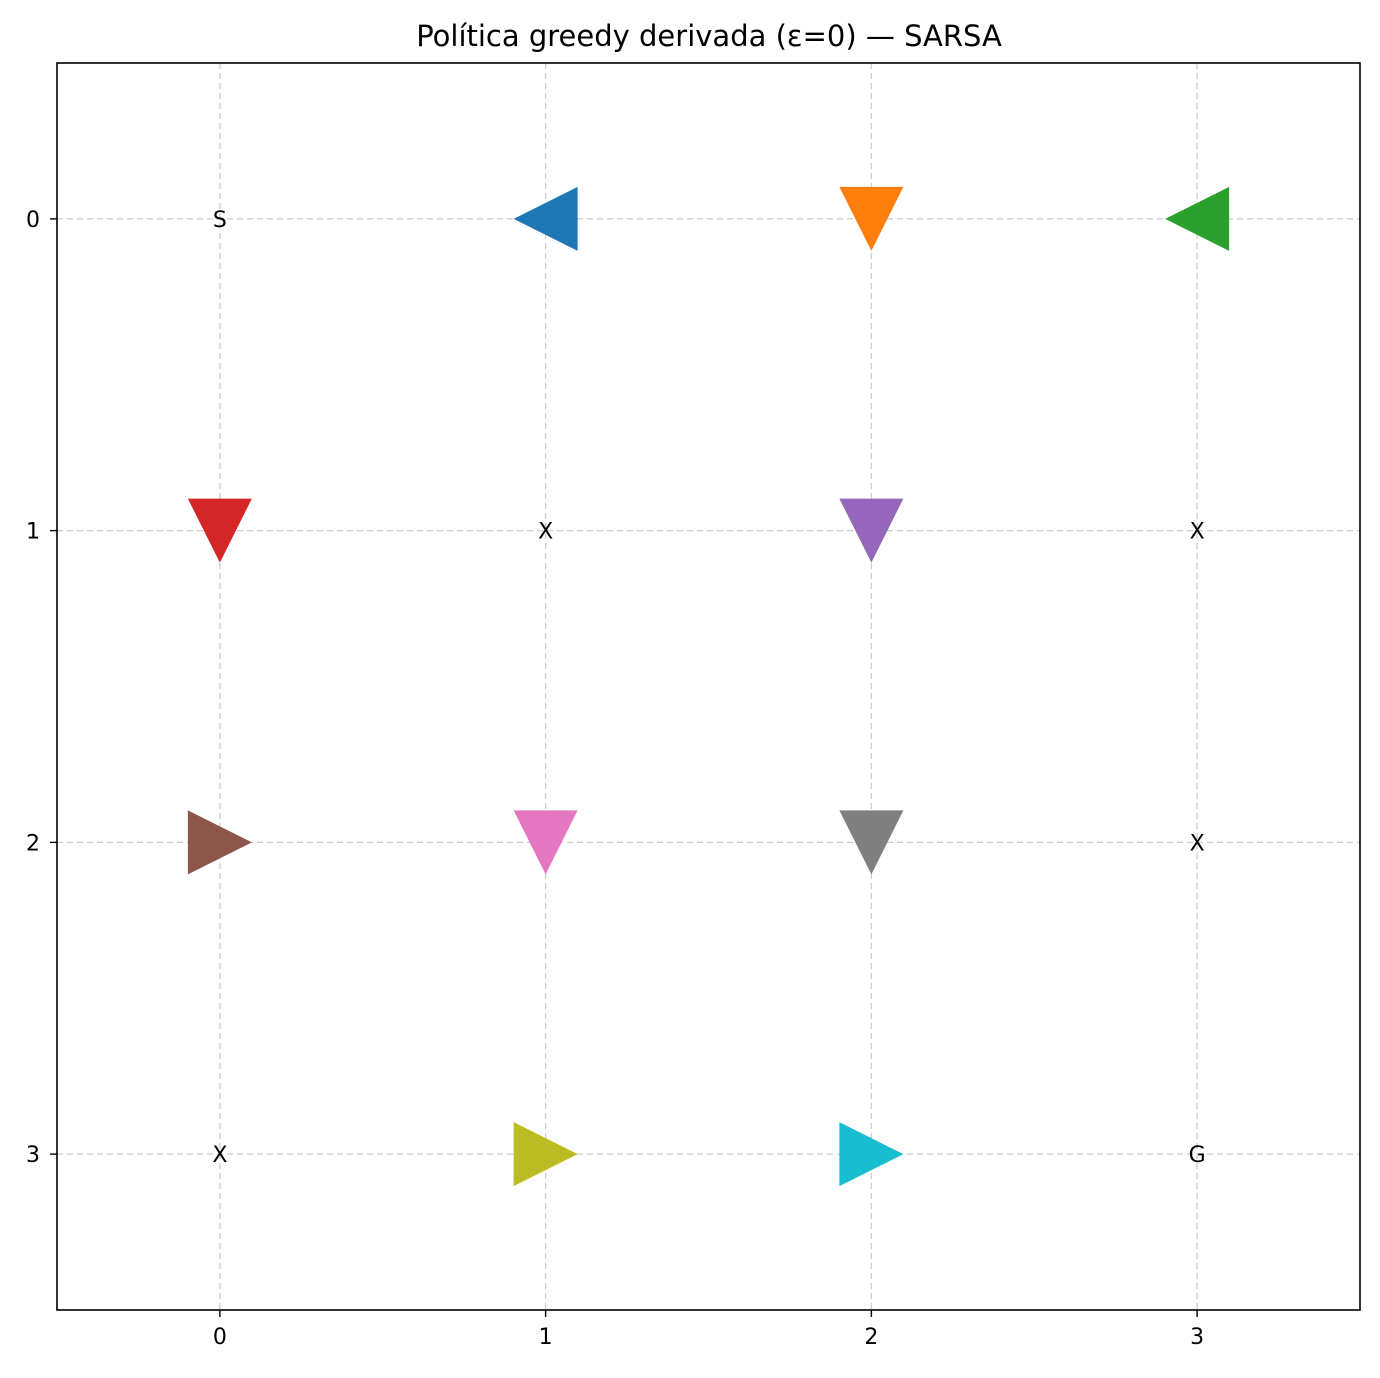 This screenshot has width=1380, height=1378. What do you see at coordinates (546, 1337) in the screenshot?
I see `x-tick-label: 1` at bounding box center [546, 1337].